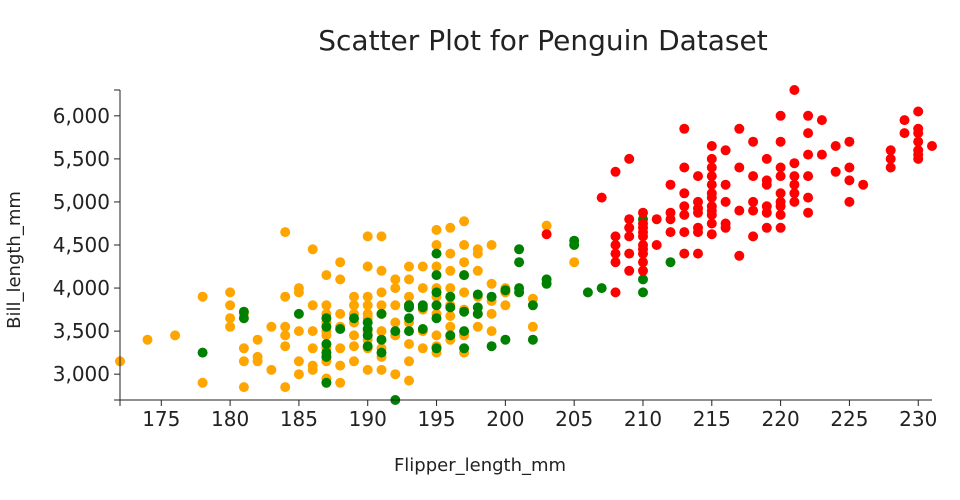 This screenshot has width=960, height=500. Describe the element at coordinates (87, 245) in the screenshot. I see `y-axis: 3,000 3,500 4,000 4,500 5,000 5,500 6,000` at that location.